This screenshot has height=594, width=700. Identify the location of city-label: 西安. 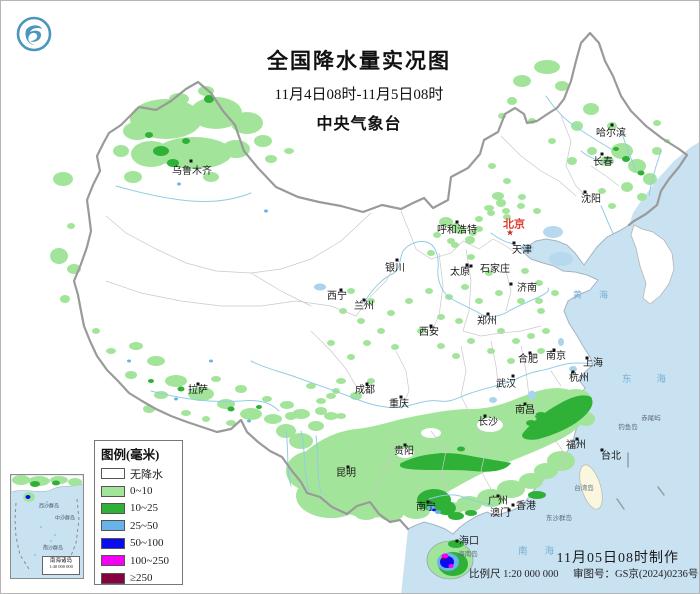
(429, 332).